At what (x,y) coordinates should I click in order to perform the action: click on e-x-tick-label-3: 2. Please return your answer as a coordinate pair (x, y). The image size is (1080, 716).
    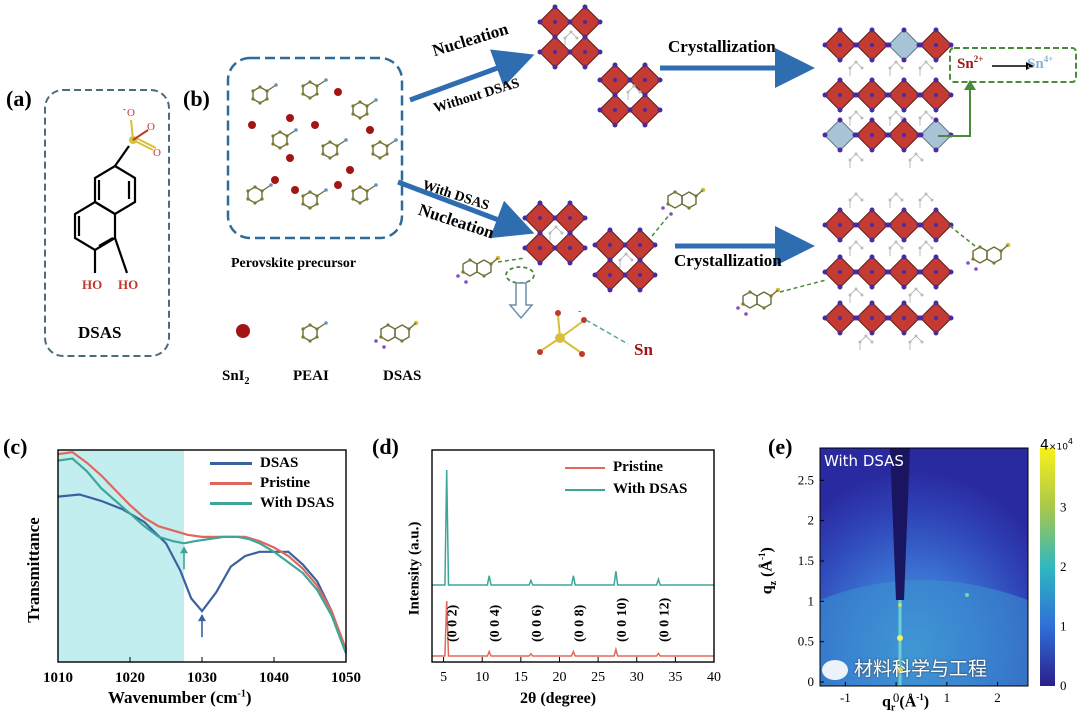
    Looking at the image, I should click on (997, 697).